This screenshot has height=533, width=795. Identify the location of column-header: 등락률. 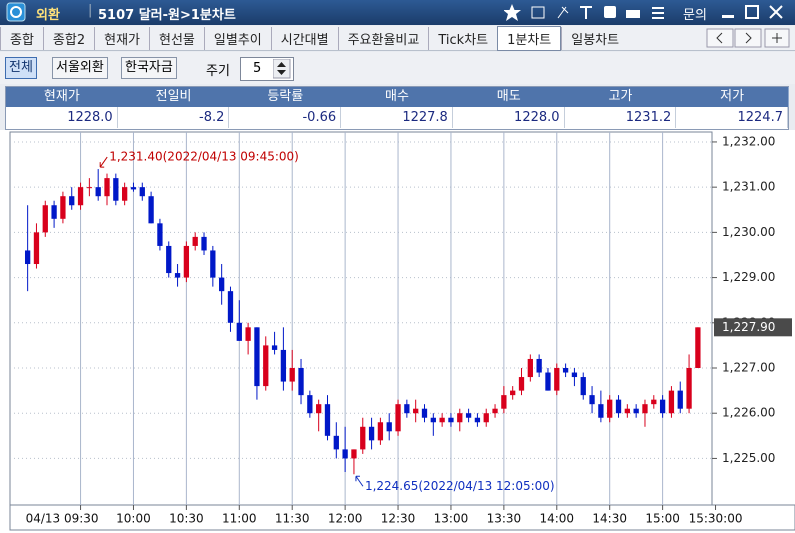
(286, 97).